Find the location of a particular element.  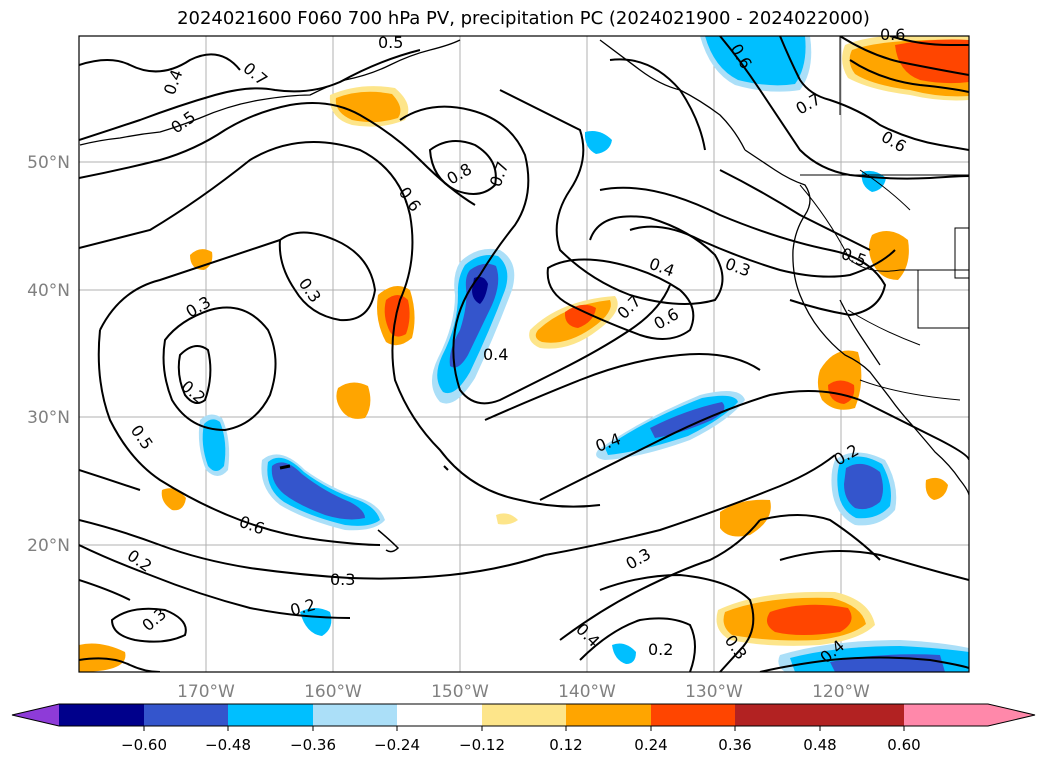

lon-label: 170°W is located at coordinates (206, 692).